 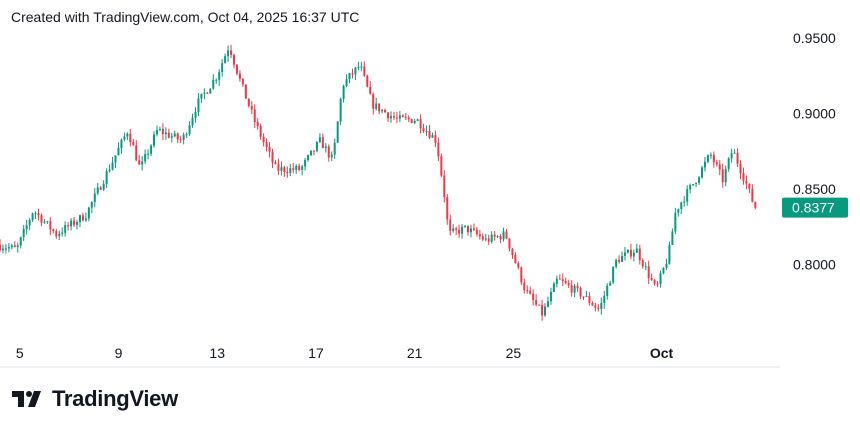 What do you see at coordinates (814, 38) in the screenshot?
I see `y-tick-label: 0.9500` at bounding box center [814, 38].